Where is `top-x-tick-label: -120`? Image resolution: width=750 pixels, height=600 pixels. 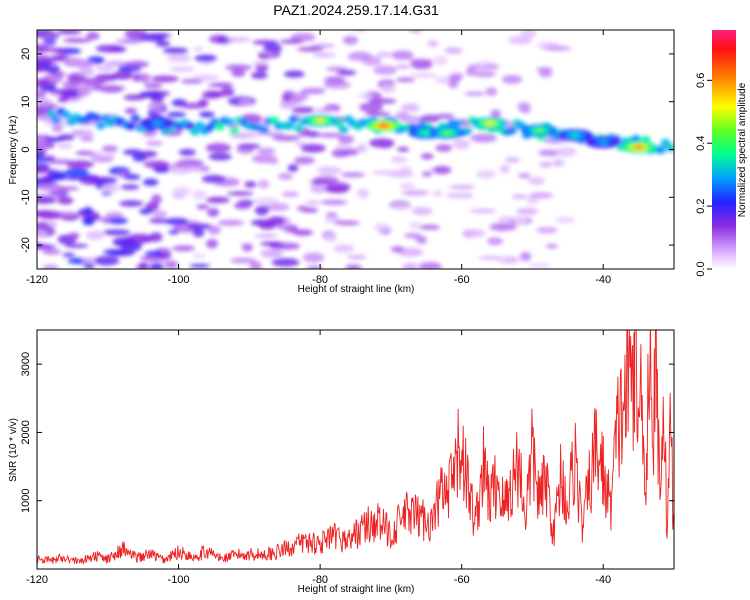 top-x-tick-label: -120 is located at coordinates (37, 280).